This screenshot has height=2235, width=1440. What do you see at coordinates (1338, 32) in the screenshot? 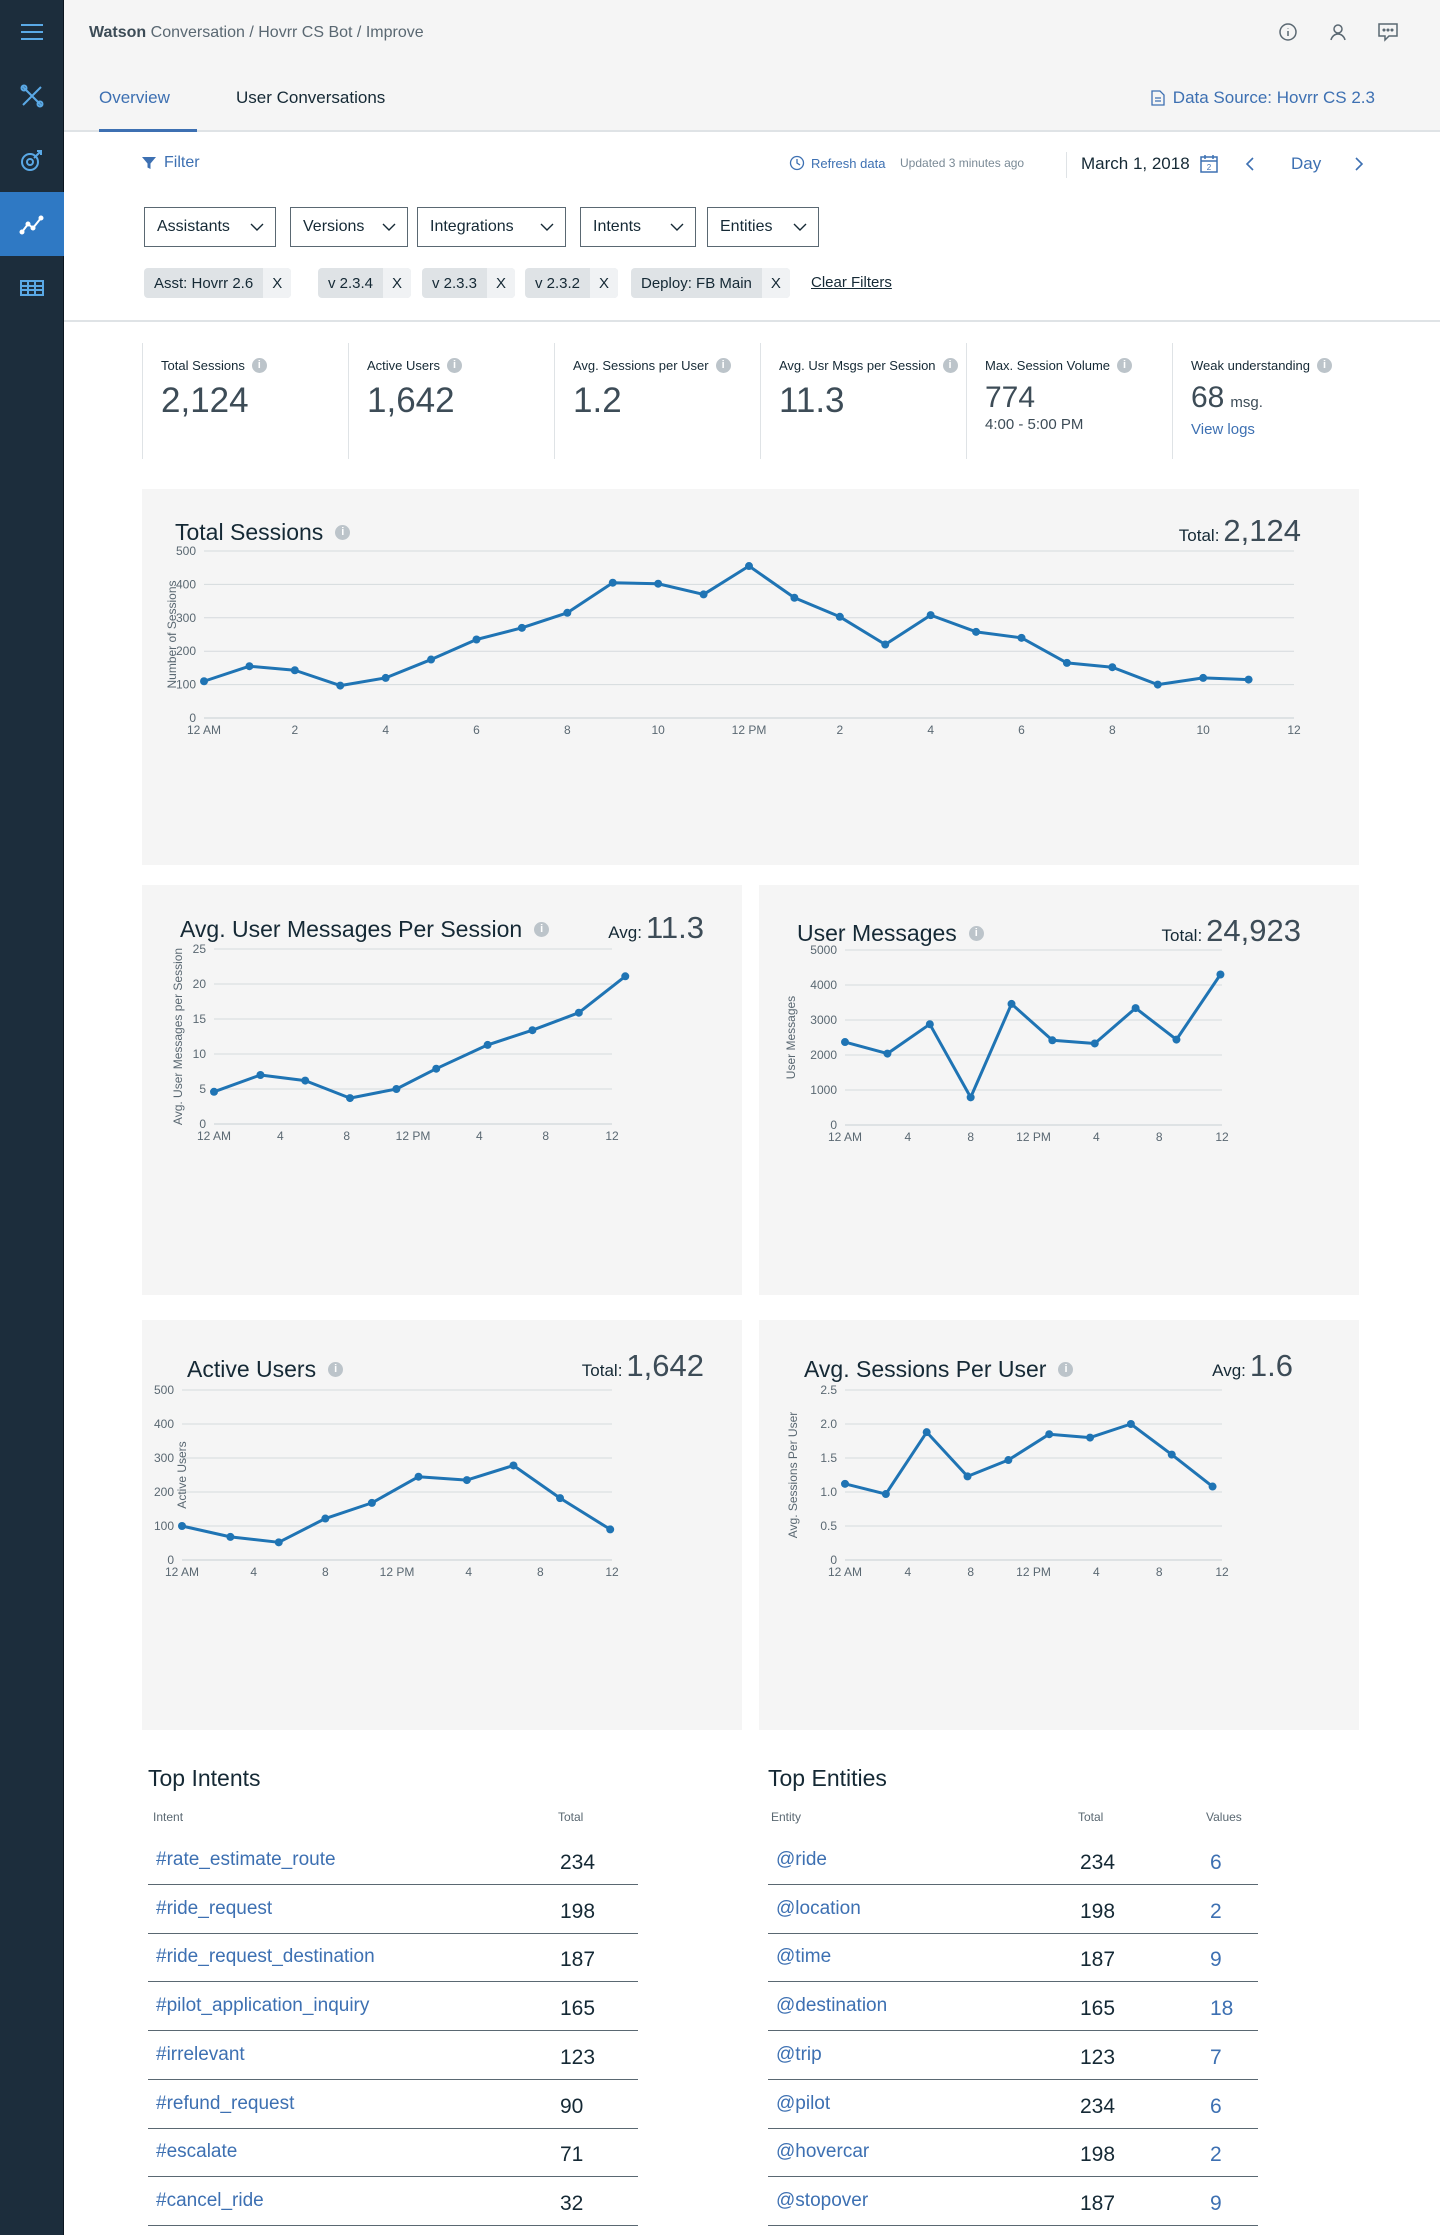
I see `user-icon` at bounding box center [1338, 32].